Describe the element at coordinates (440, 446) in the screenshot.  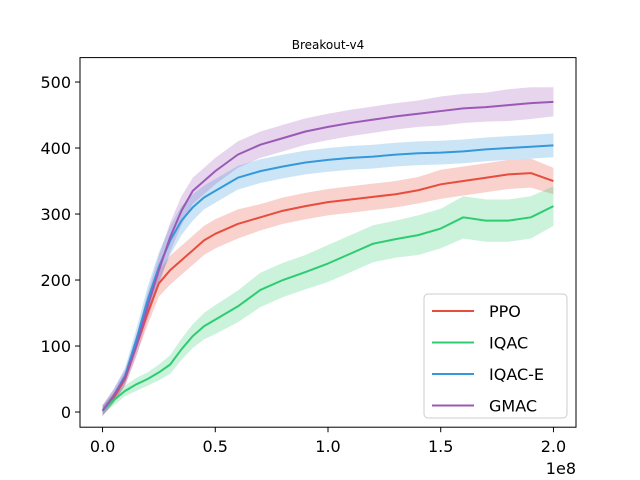
I see `x-tick-label: 1.5` at that location.